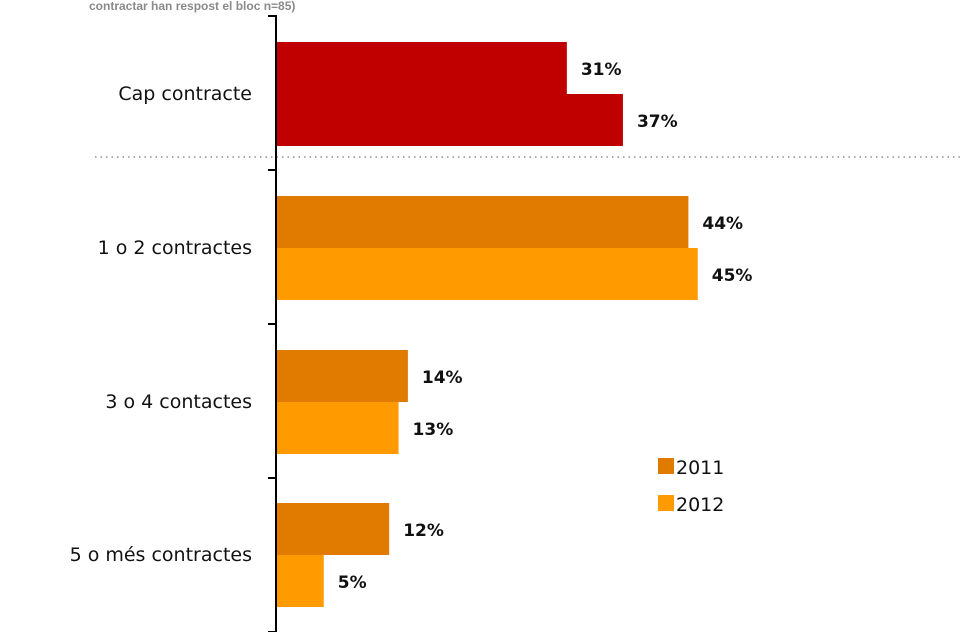 The height and width of the screenshot is (632, 962). Describe the element at coordinates (423, 531) in the screenshot. I see `value-label-2011-5-o-m-s-contractes: 12%` at that location.